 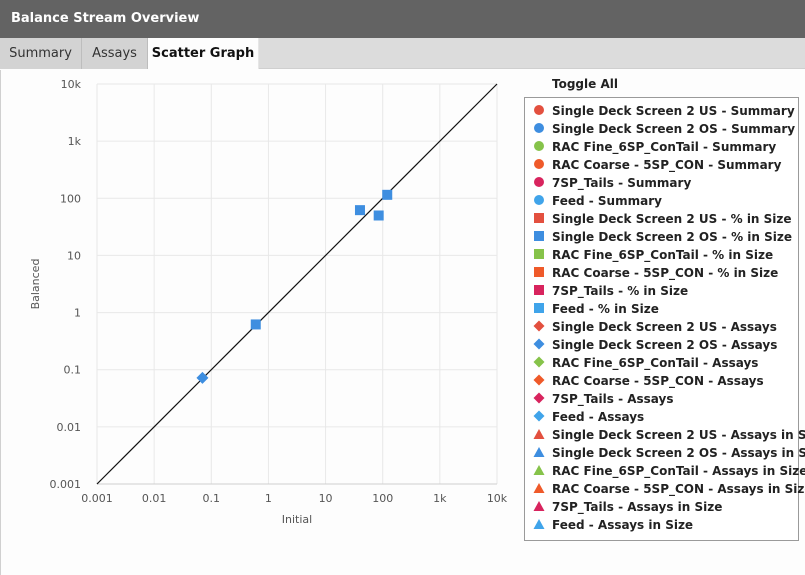 I want to click on y-tick-label: 0.01, so click(x=69, y=427).